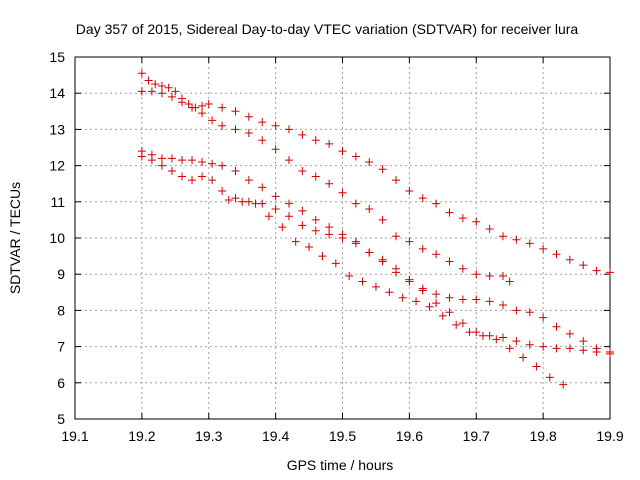 The height and width of the screenshot is (480, 640). What do you see at coordinates (208, 436) in the screenshot?
I see `x-tick-label: 19.3` at bounding box center [208, 436].